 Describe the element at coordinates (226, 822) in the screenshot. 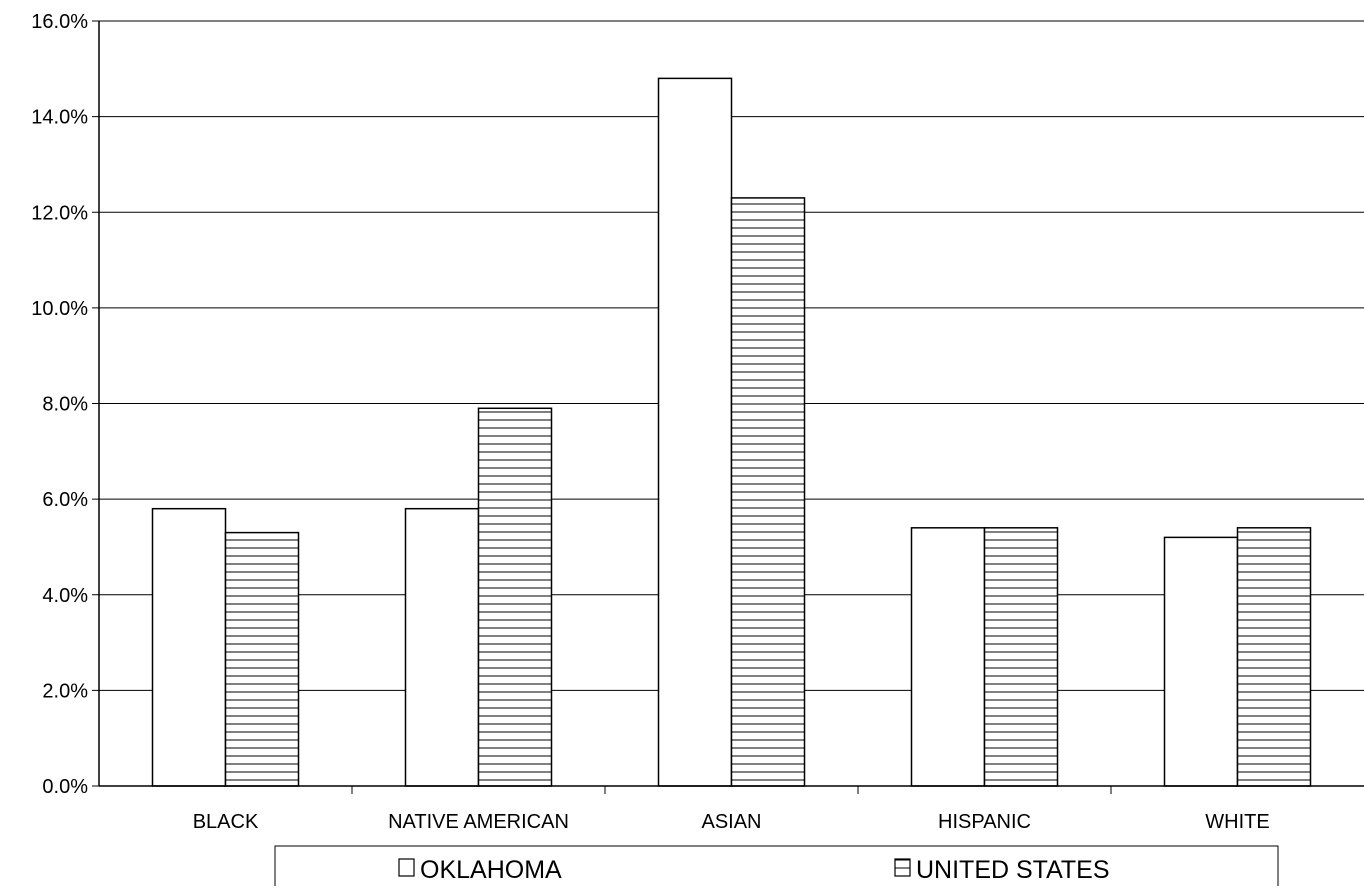

I see `x-category-label: BLACK` at that location.